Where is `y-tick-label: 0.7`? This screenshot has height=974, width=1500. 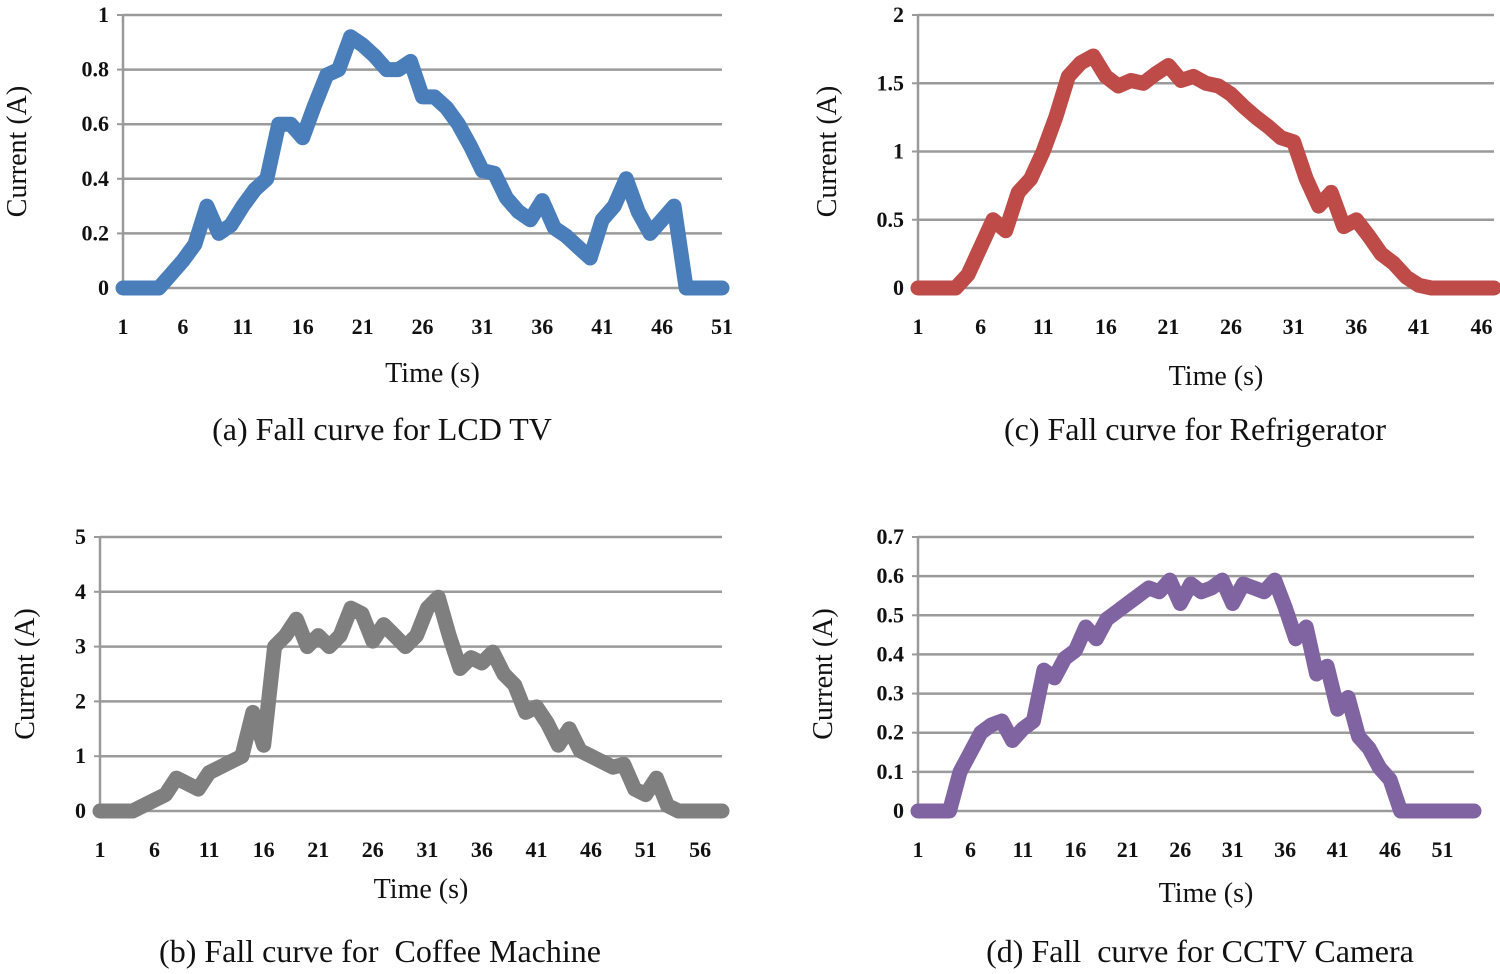
y-tick-label: 0.7 is located at coordinates (891, 536).